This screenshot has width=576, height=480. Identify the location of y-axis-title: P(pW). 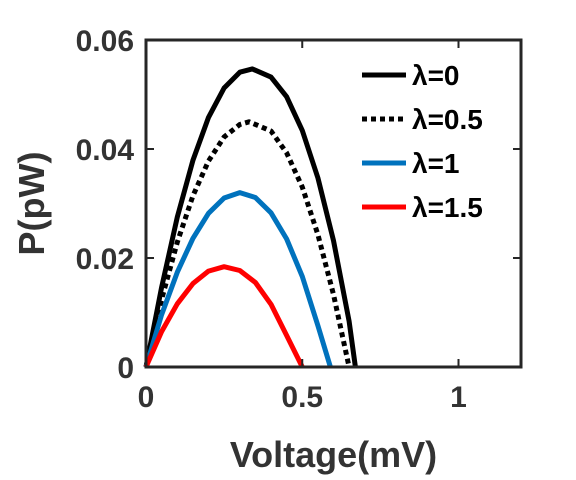
(31, 204).